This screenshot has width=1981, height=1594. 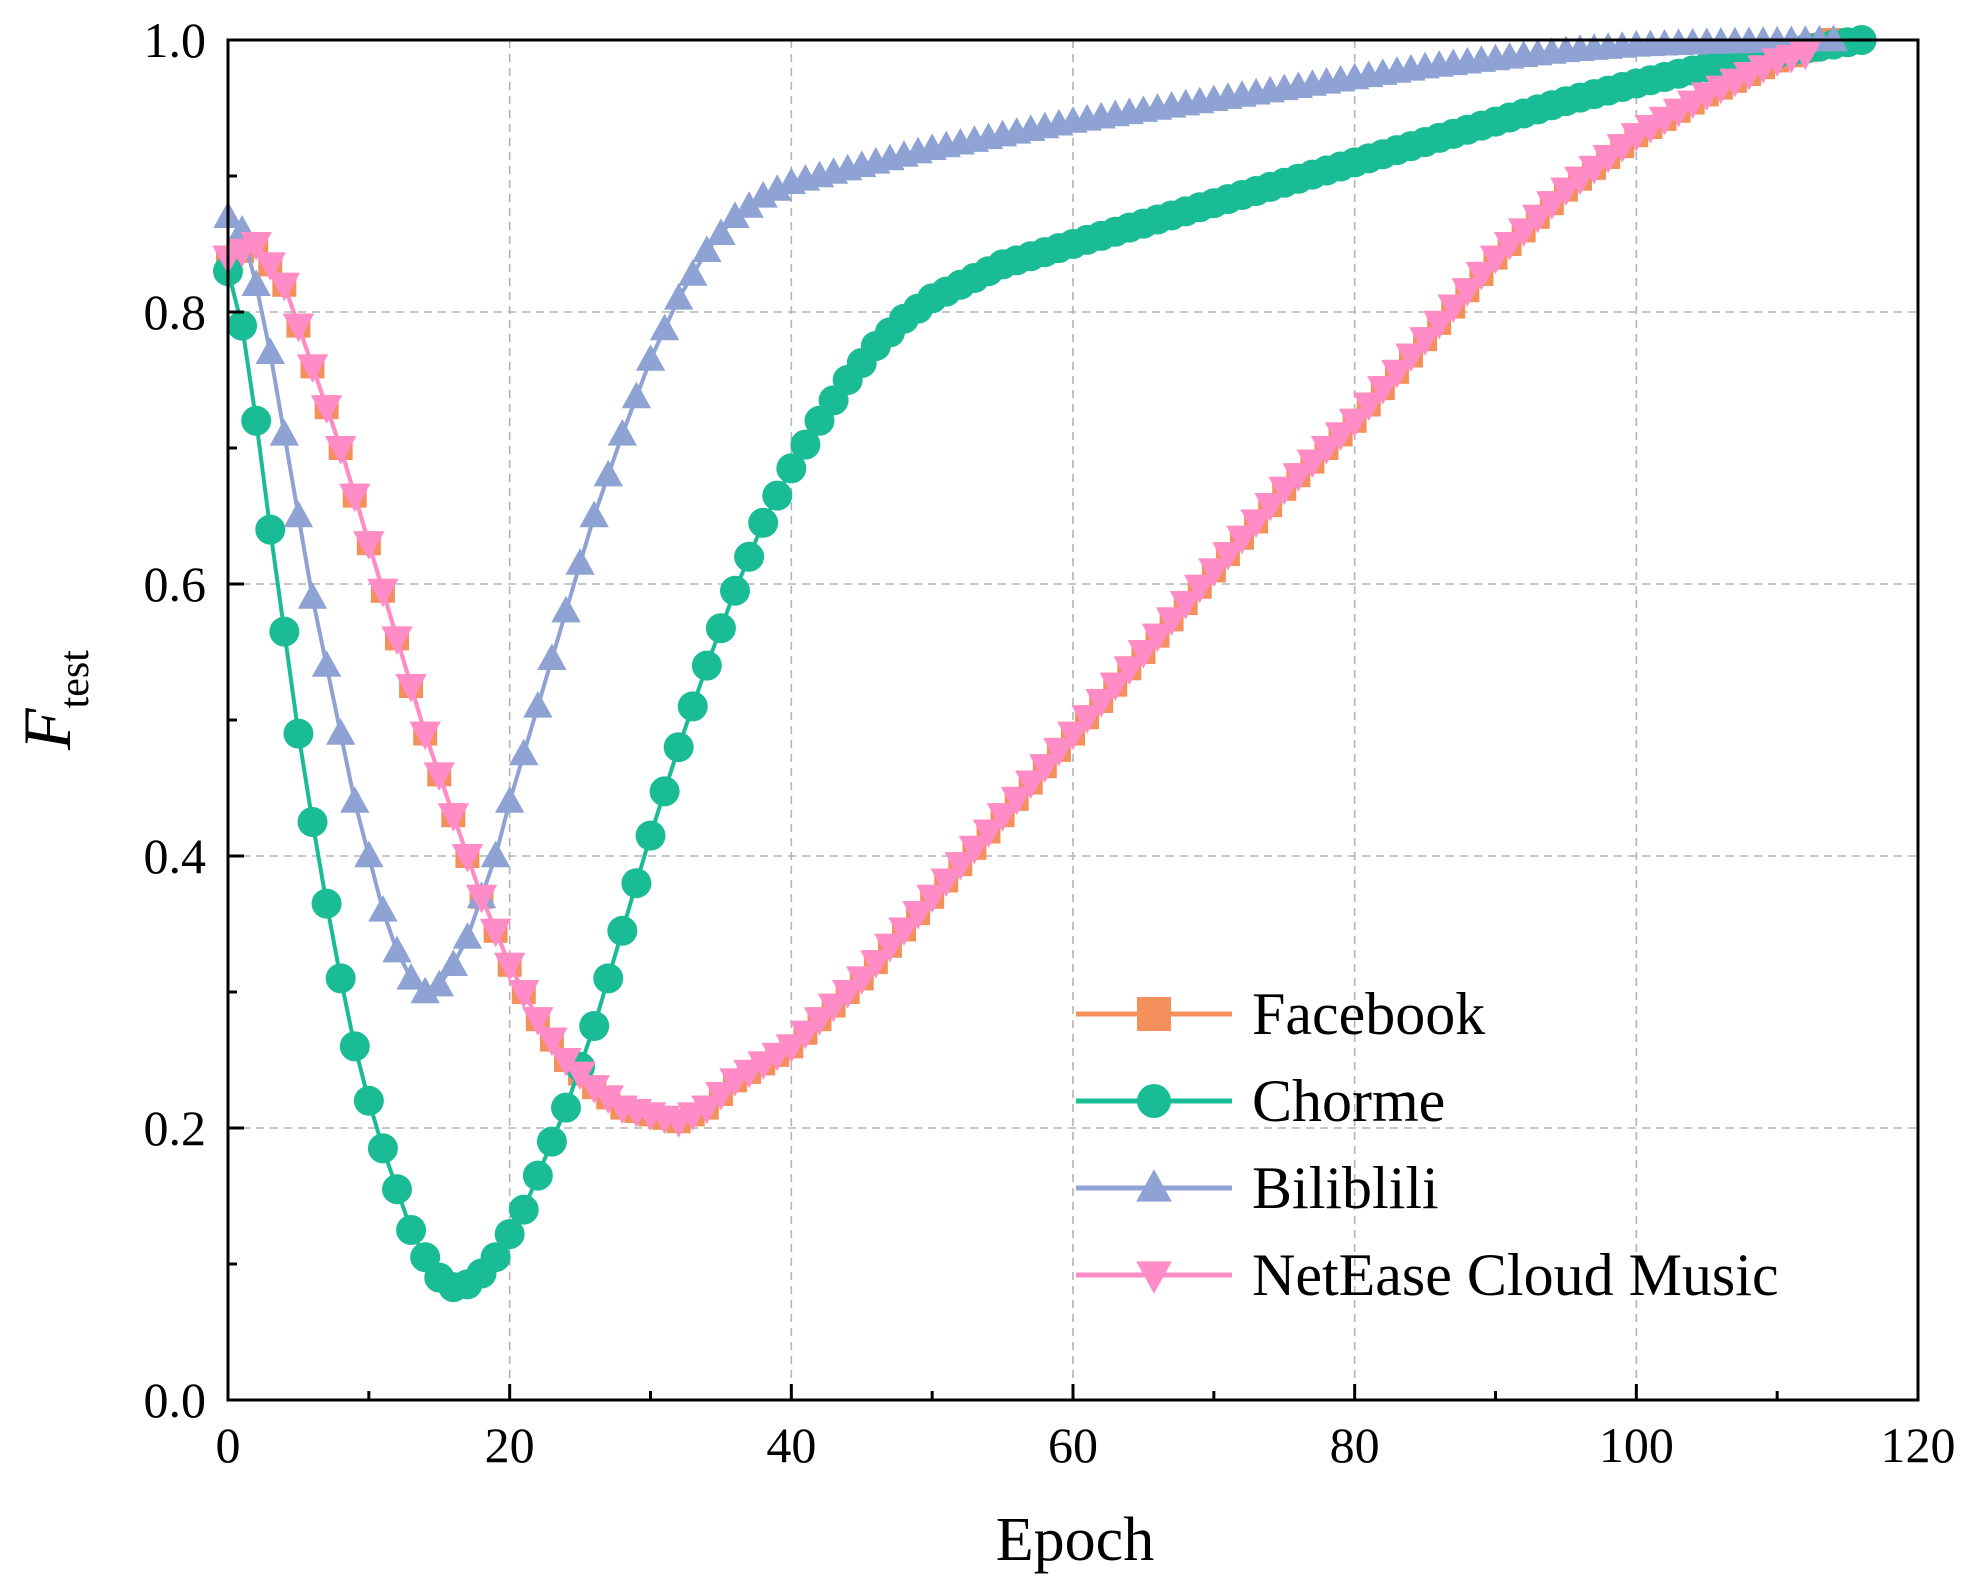 I want to click on x-tick-label: 20, so click(x=510, y=1445).